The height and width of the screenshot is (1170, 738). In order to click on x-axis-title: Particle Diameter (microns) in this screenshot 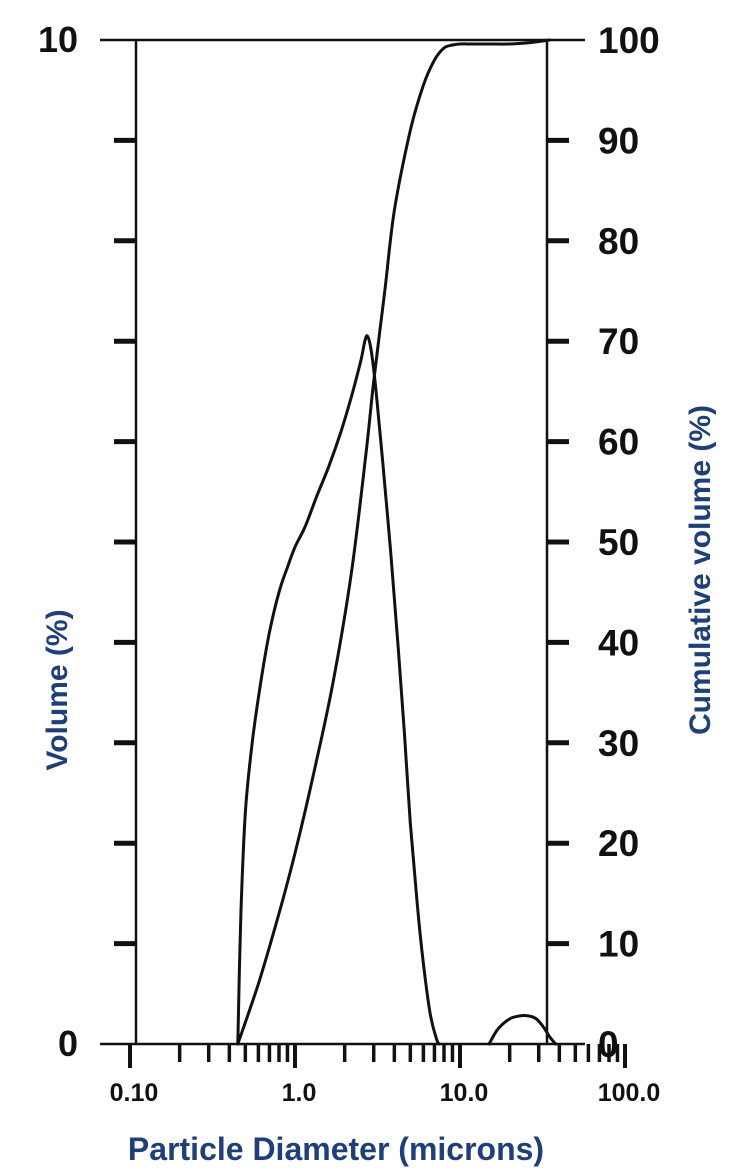, I will do `click(336, 1149)`.